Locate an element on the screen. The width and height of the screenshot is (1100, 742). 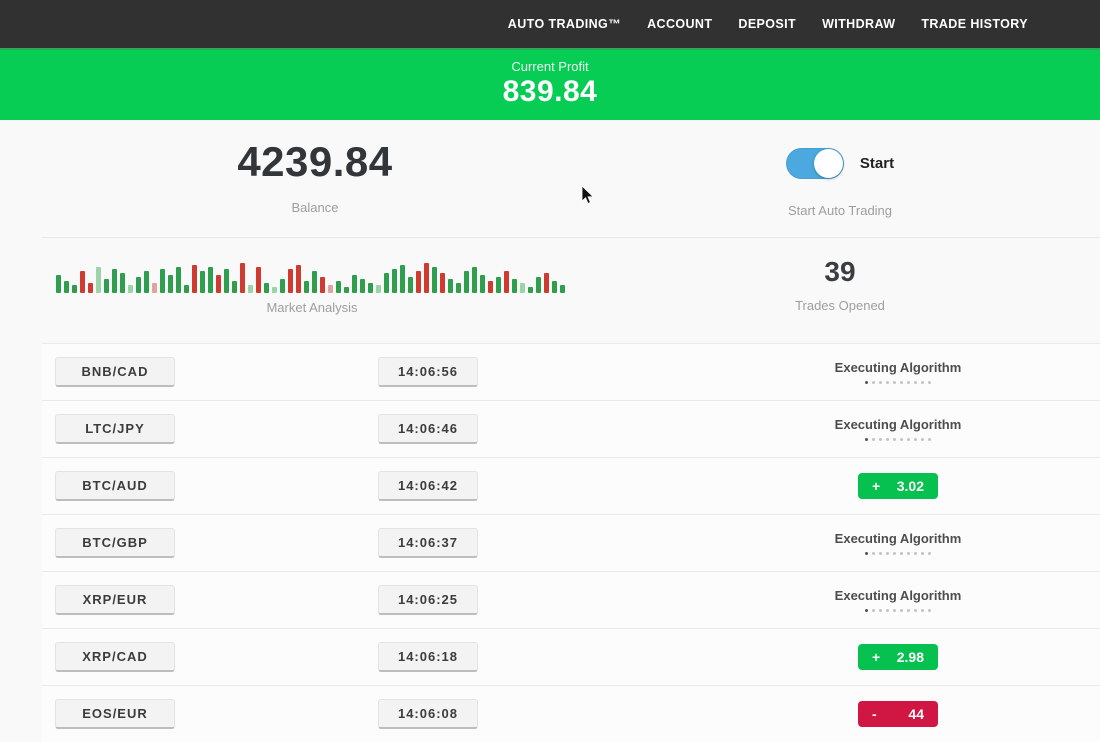
section-divider is located at coordinates (571, 237).